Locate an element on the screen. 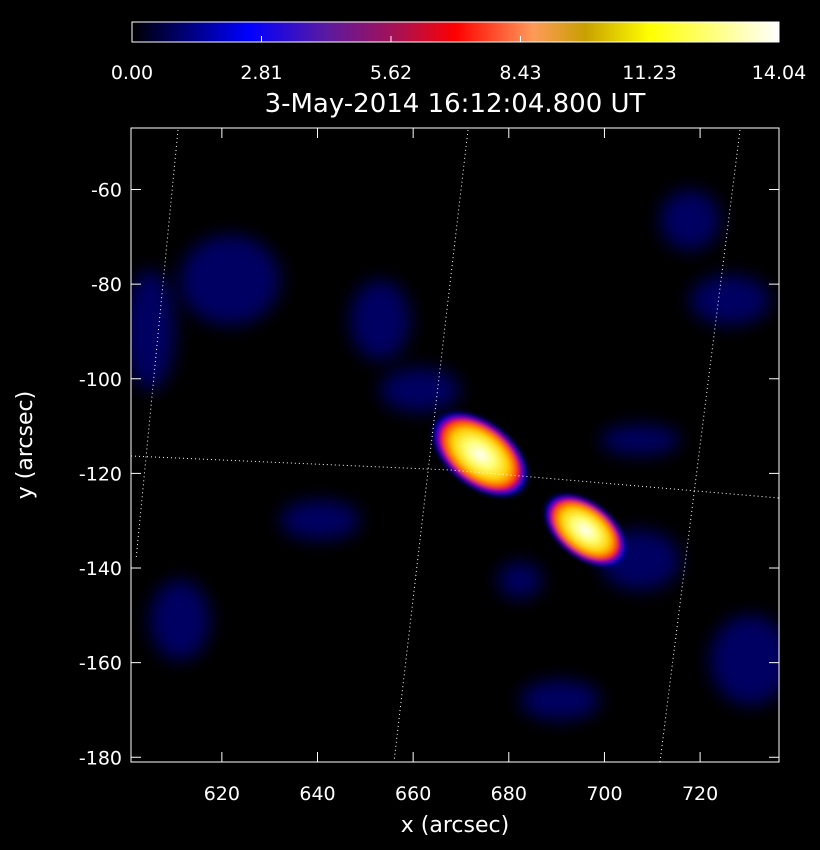 Image resolution: width=820 pixels, height=850 pixels. y-tick-label: -180 is located at coordinates (100, 758).